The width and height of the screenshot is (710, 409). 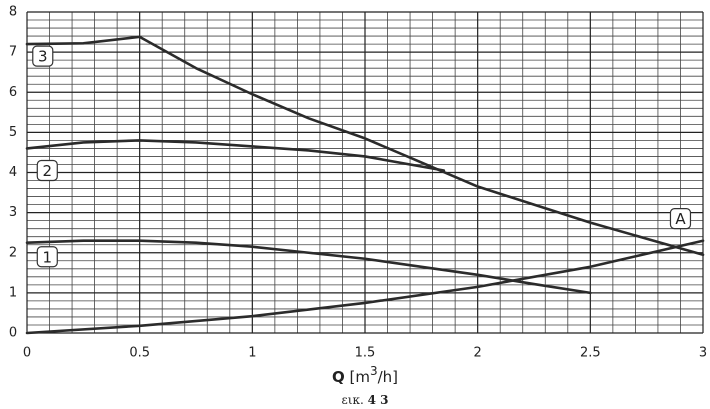 What do you see at coordinates (378, 400) in the screenshot?
I see `caption-number: 4 3` at bounding box center [378, 400].